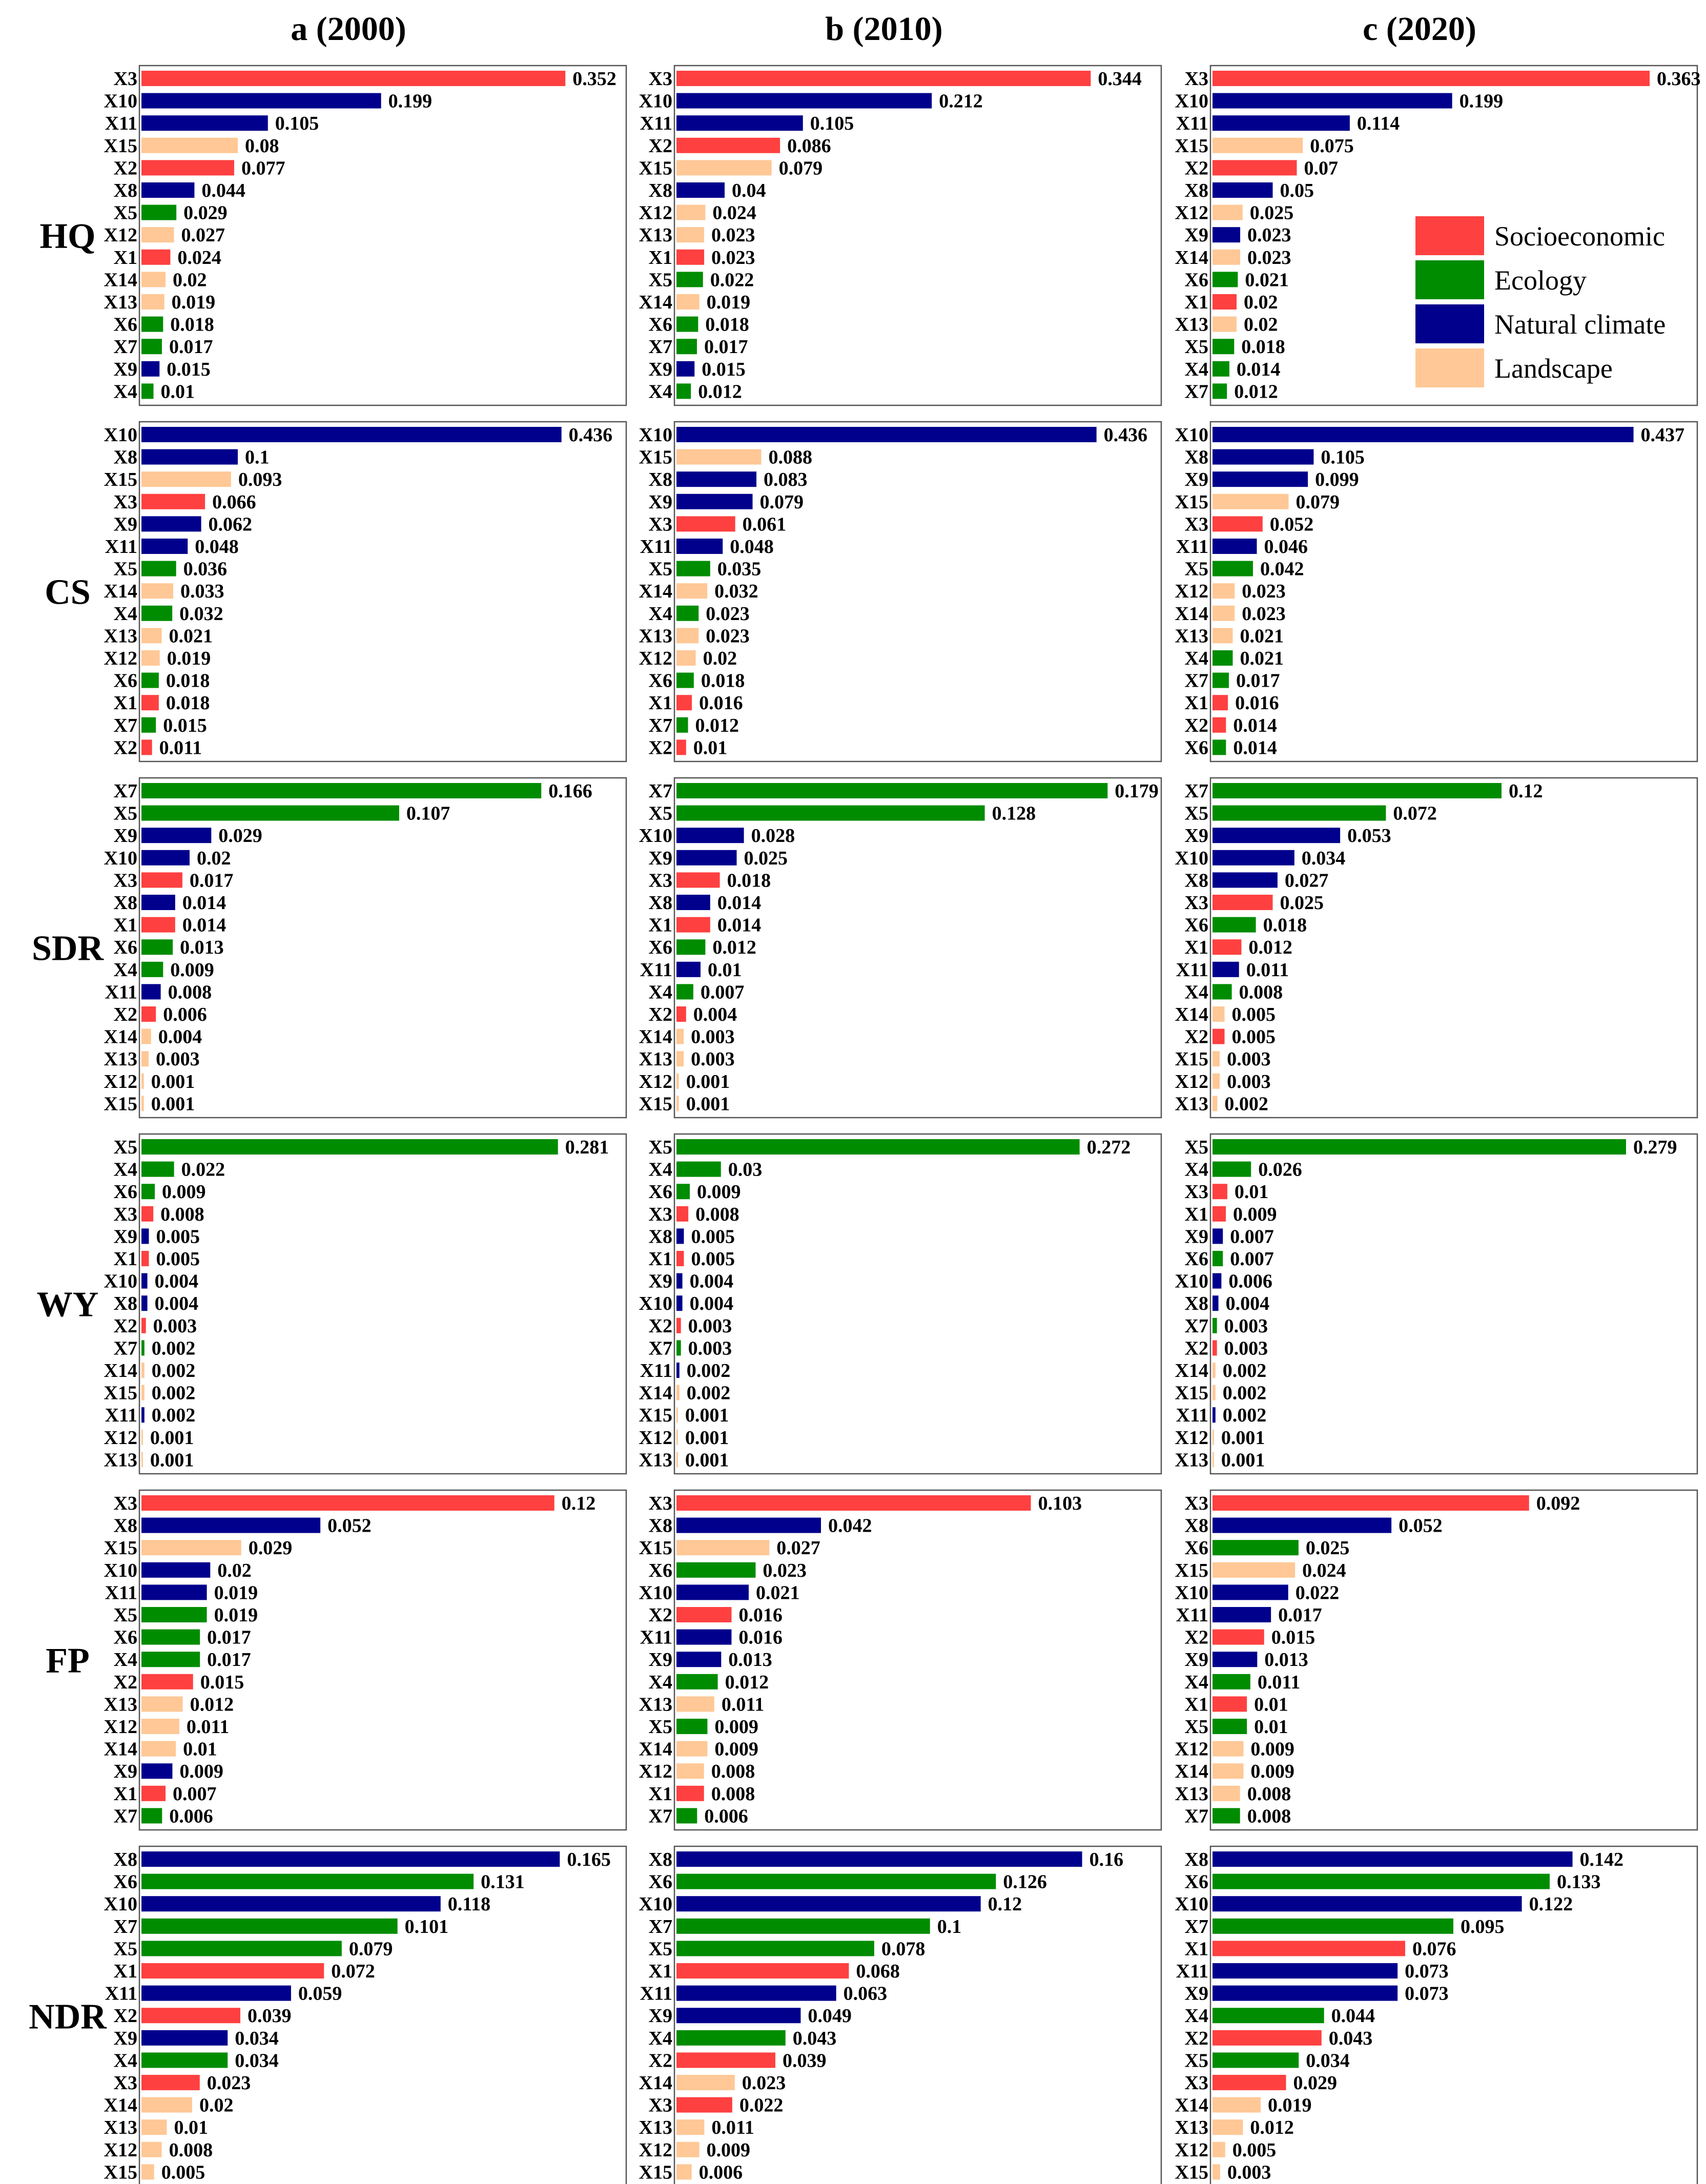  Describe the element at coordinates (192, 970) in the screenshot. I see `value-label-x4: 0.009` at that location.